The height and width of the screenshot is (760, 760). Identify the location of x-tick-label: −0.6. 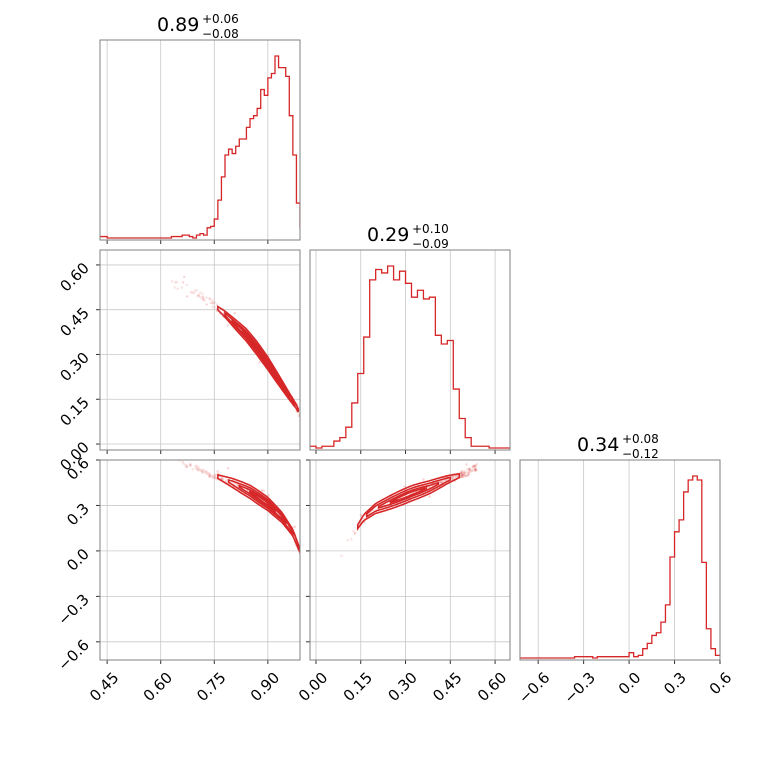
(534, 688).